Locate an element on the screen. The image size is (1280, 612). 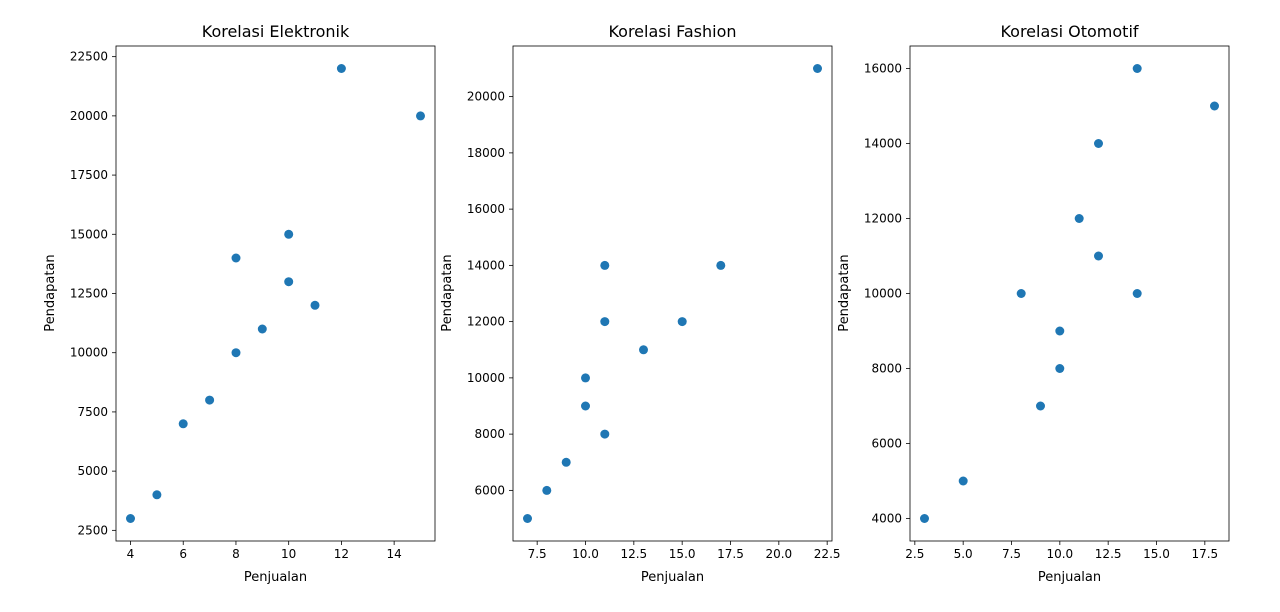
y-tick-label: 18000 is located at coordinates (486, 153).